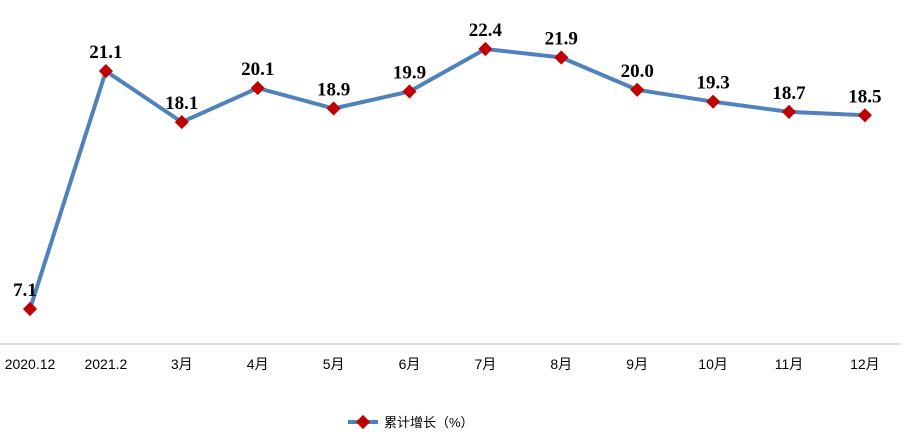 Image resolution: width=911 pixels, height=440 pixels. What do you see at coordinates (864, 96) in the screenshot?
I see `data-label: 18.5` at bounding box center [864, 96].